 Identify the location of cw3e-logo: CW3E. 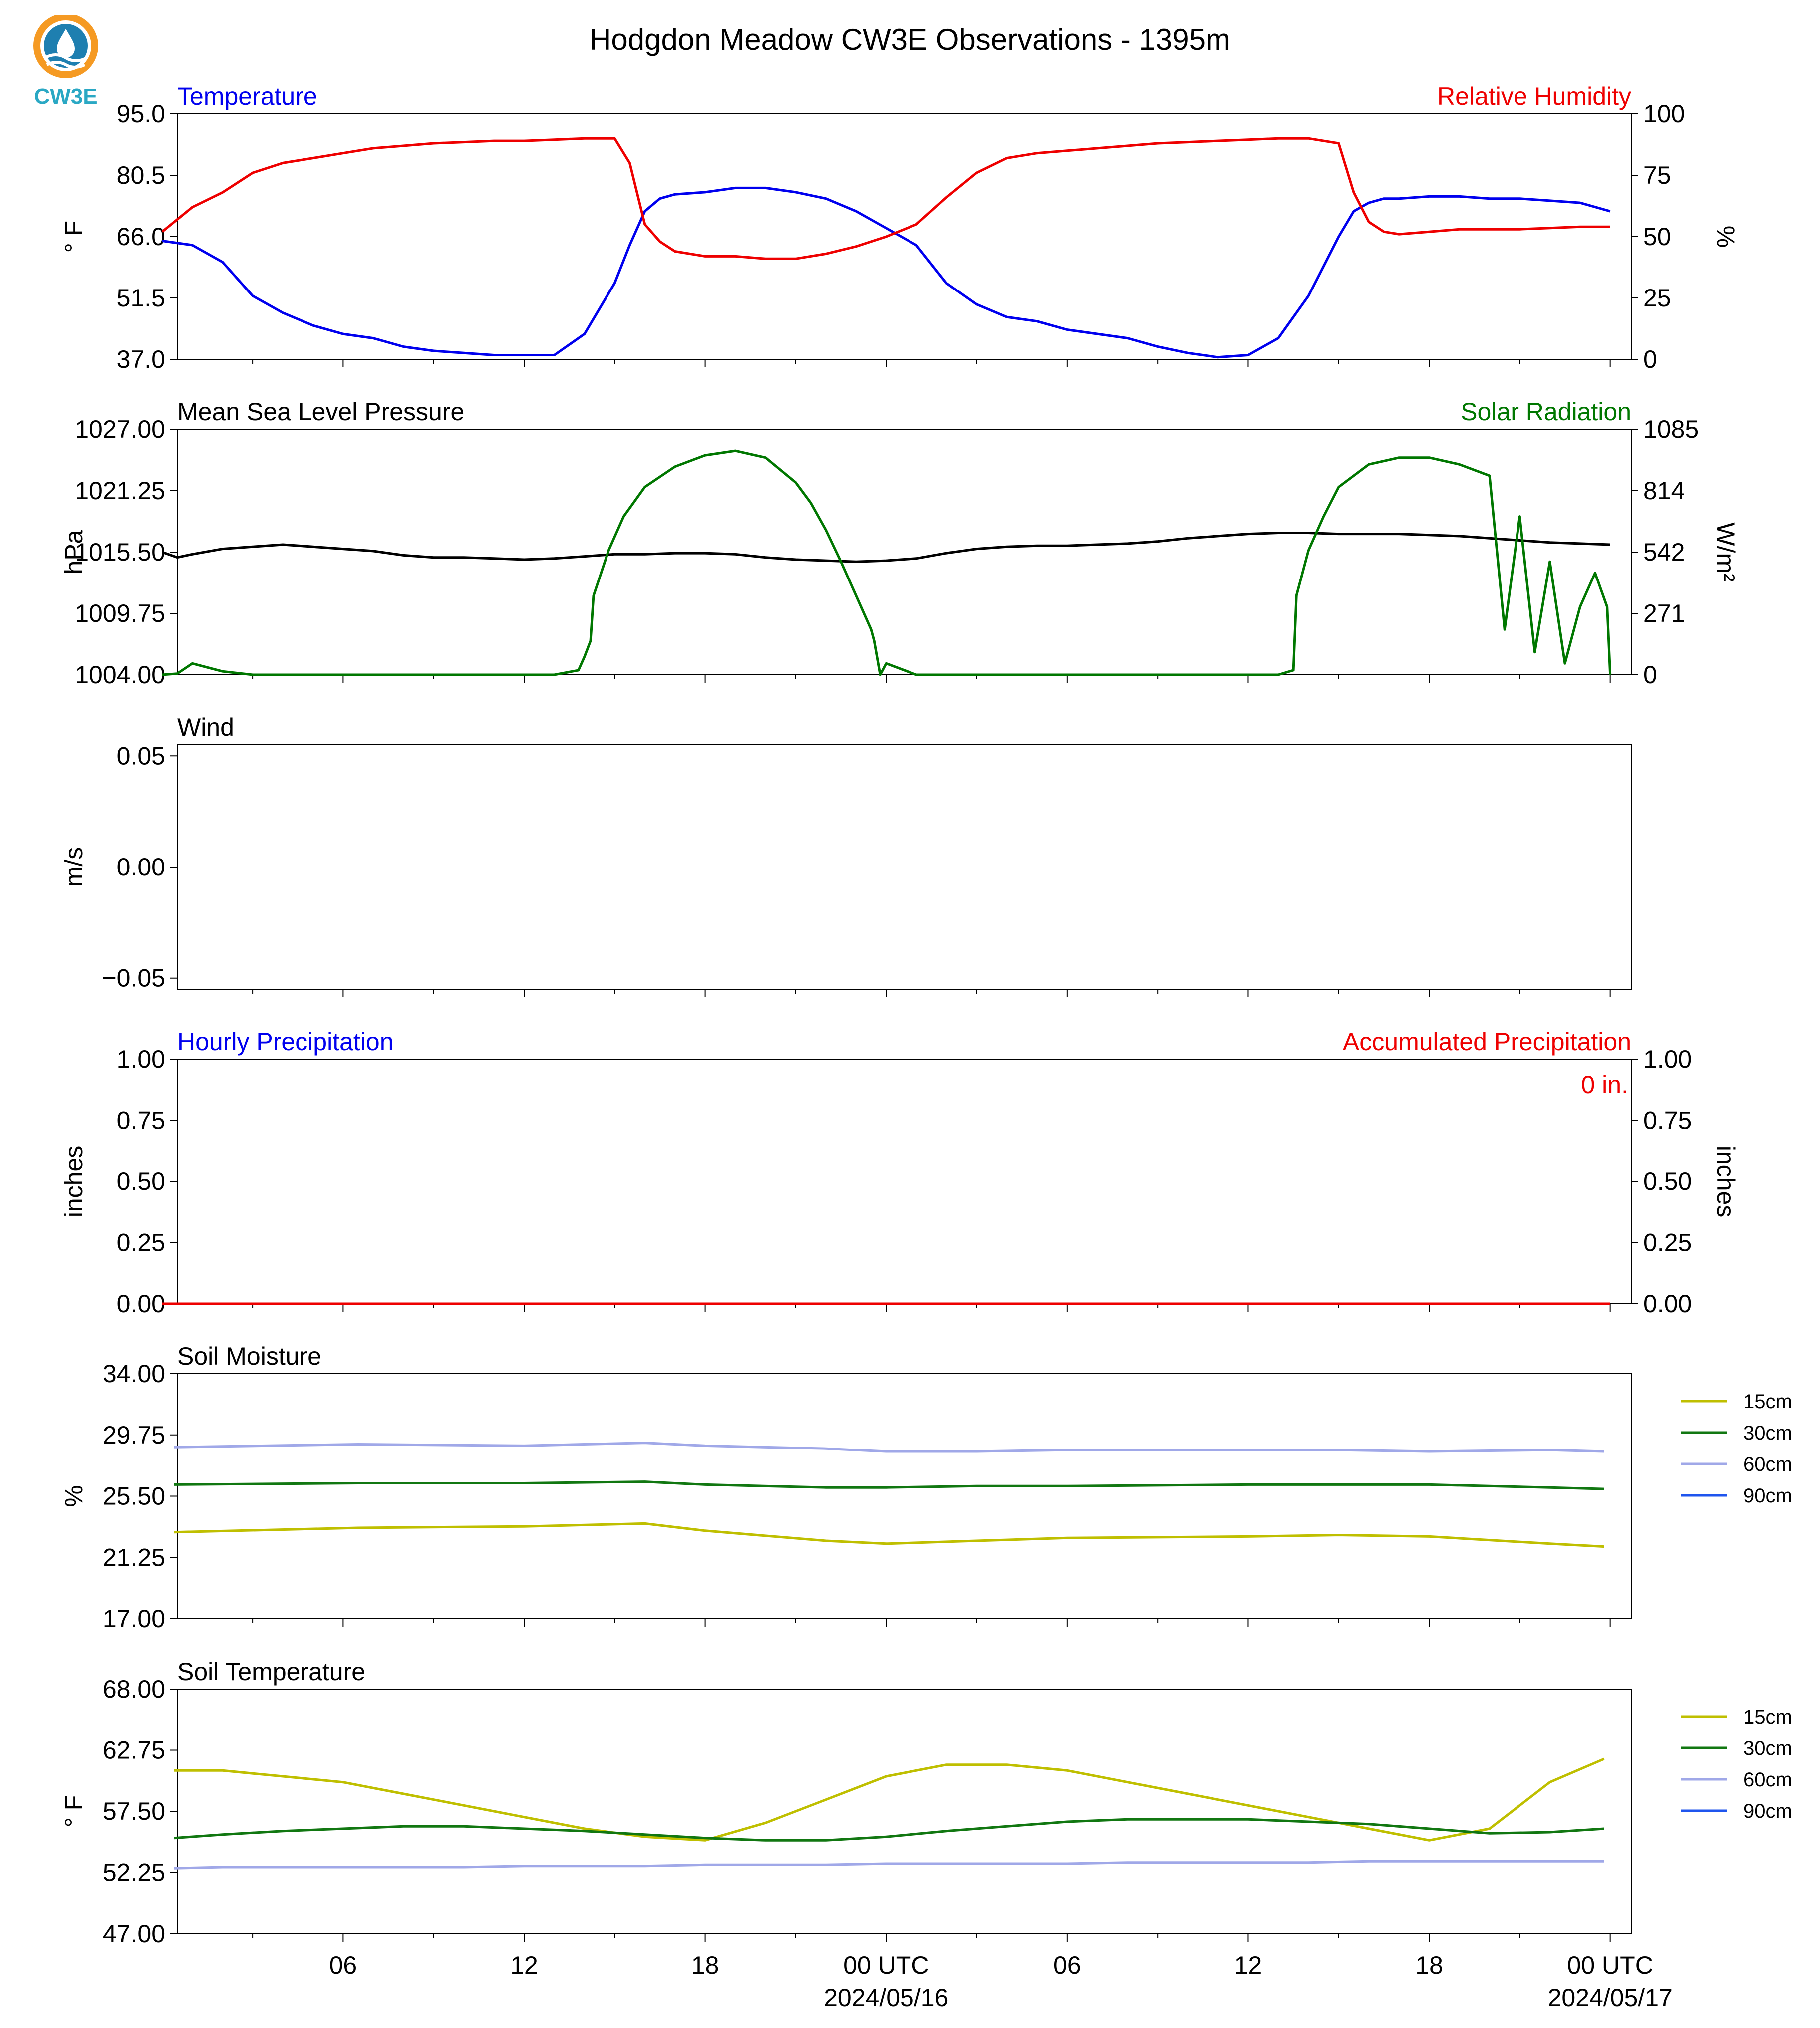
(76, 61).